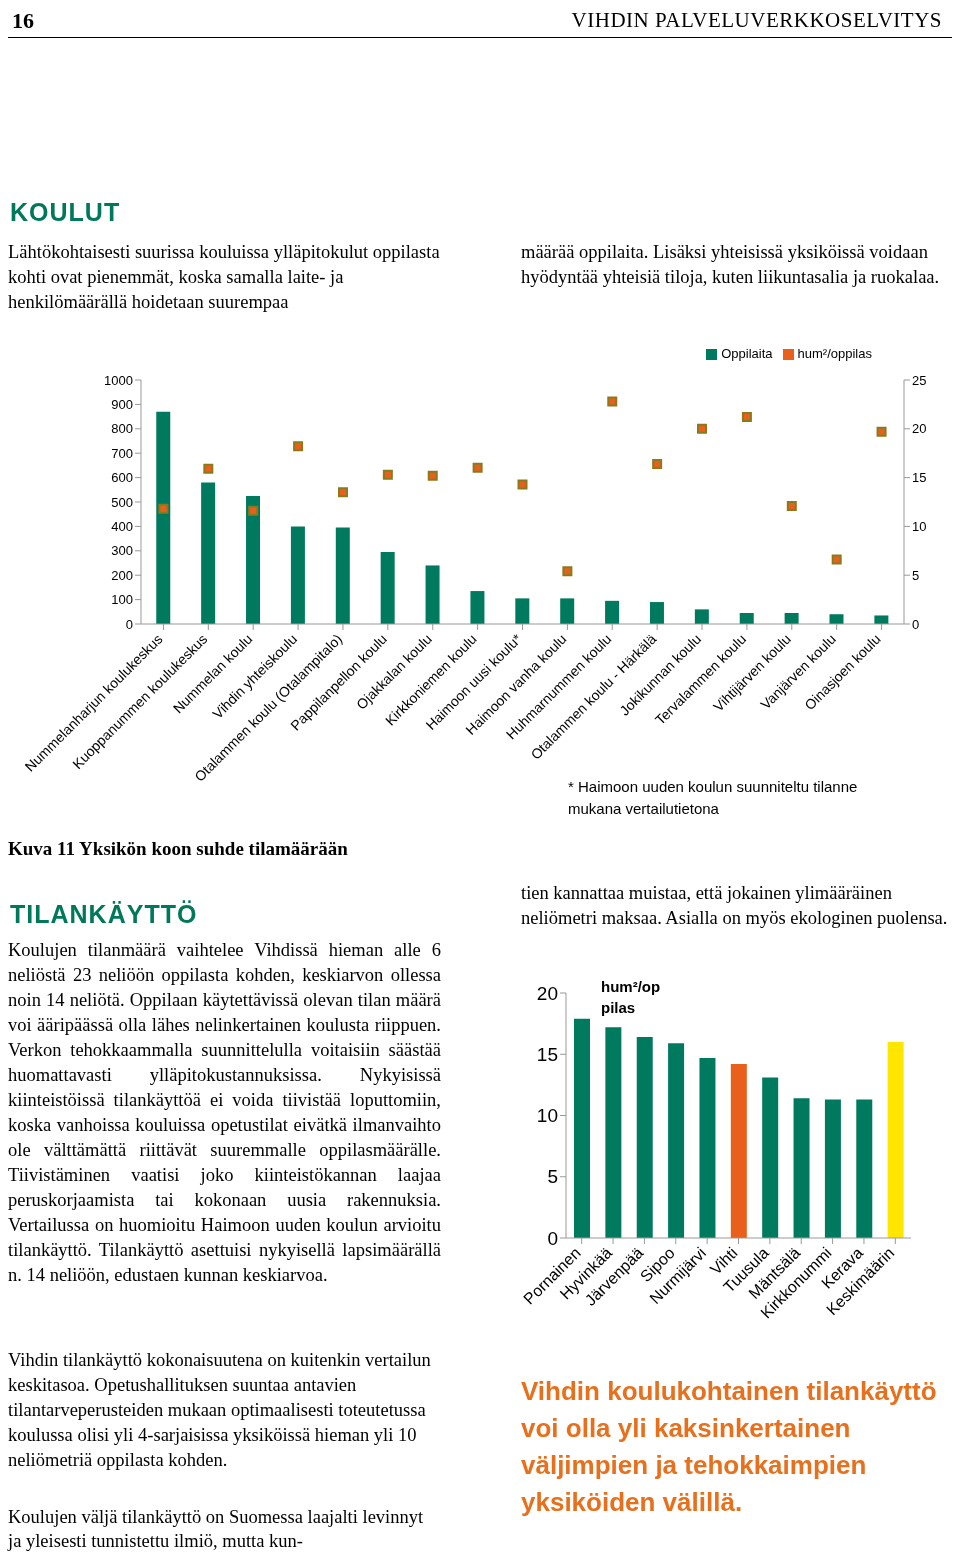  Describe the element at coordinates (220, 1410) in the screenshot. I see `text: Vihdin tilankäyttö kokonaisuutena on kuitenkin vertailun keskitasoa. Opetushallituksen suuntaa antavien tilantarveperusteiden mukaan optimaalisesti toteutetussa koulussa olisi yli 4-sarjaisissa yksiköissä hieman yli 10 neliömetriä oppilasta kohden.` at that location.